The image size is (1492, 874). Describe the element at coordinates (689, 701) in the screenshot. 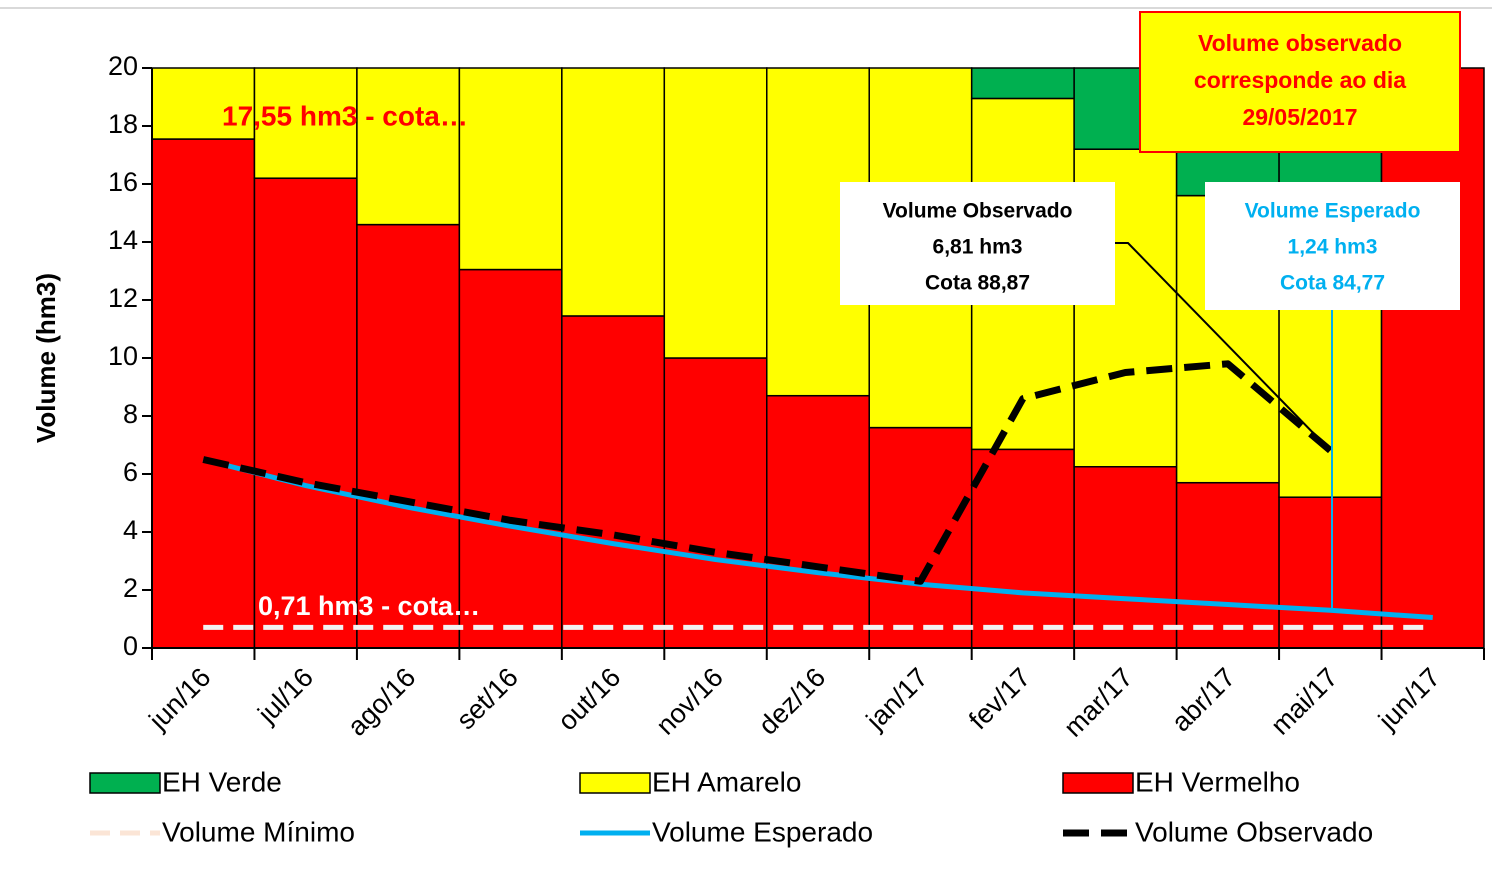

I see `x-tick-label: nov/16` at that location.